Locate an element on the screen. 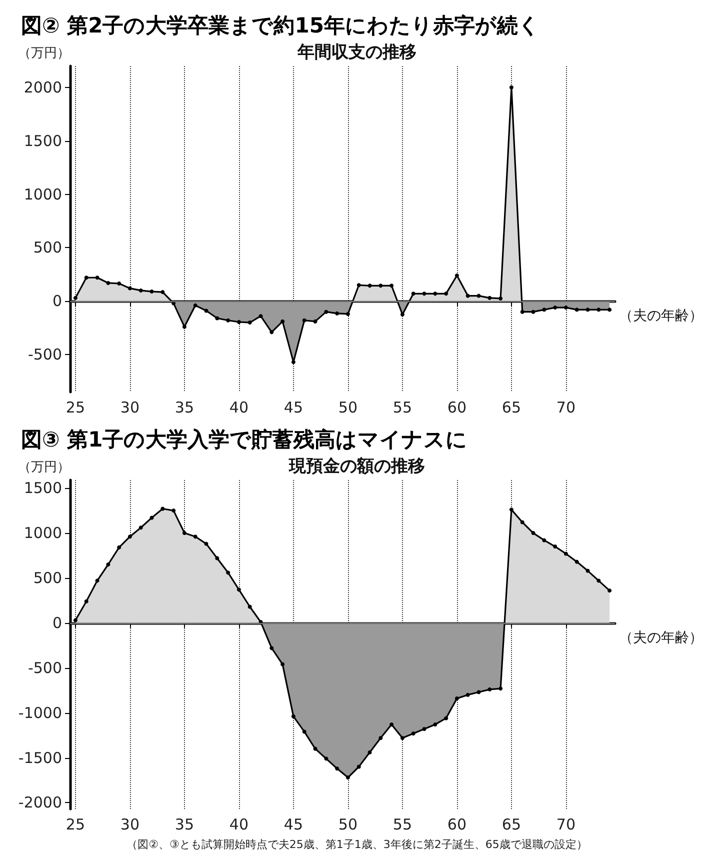 The height and width of the screenshot is (865, 714). x-axis-title: （夫の年齢） is located at coordinates (661, 638).